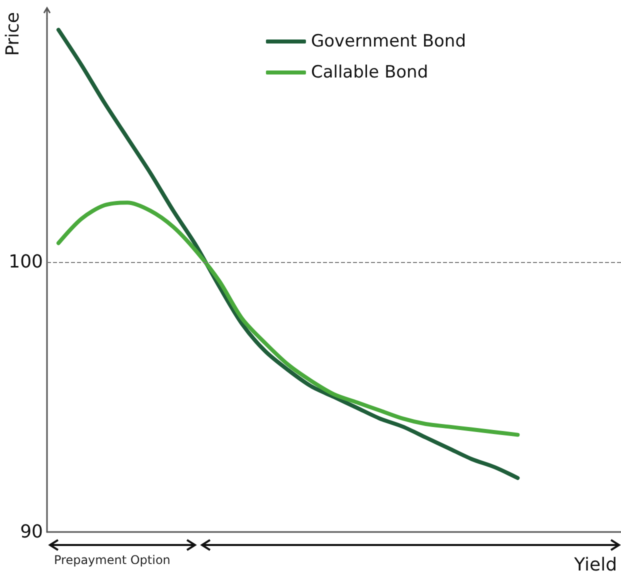 This screenshot has width=621, height=582. I want to click on y-tick-label: 100, so click(25, 262).